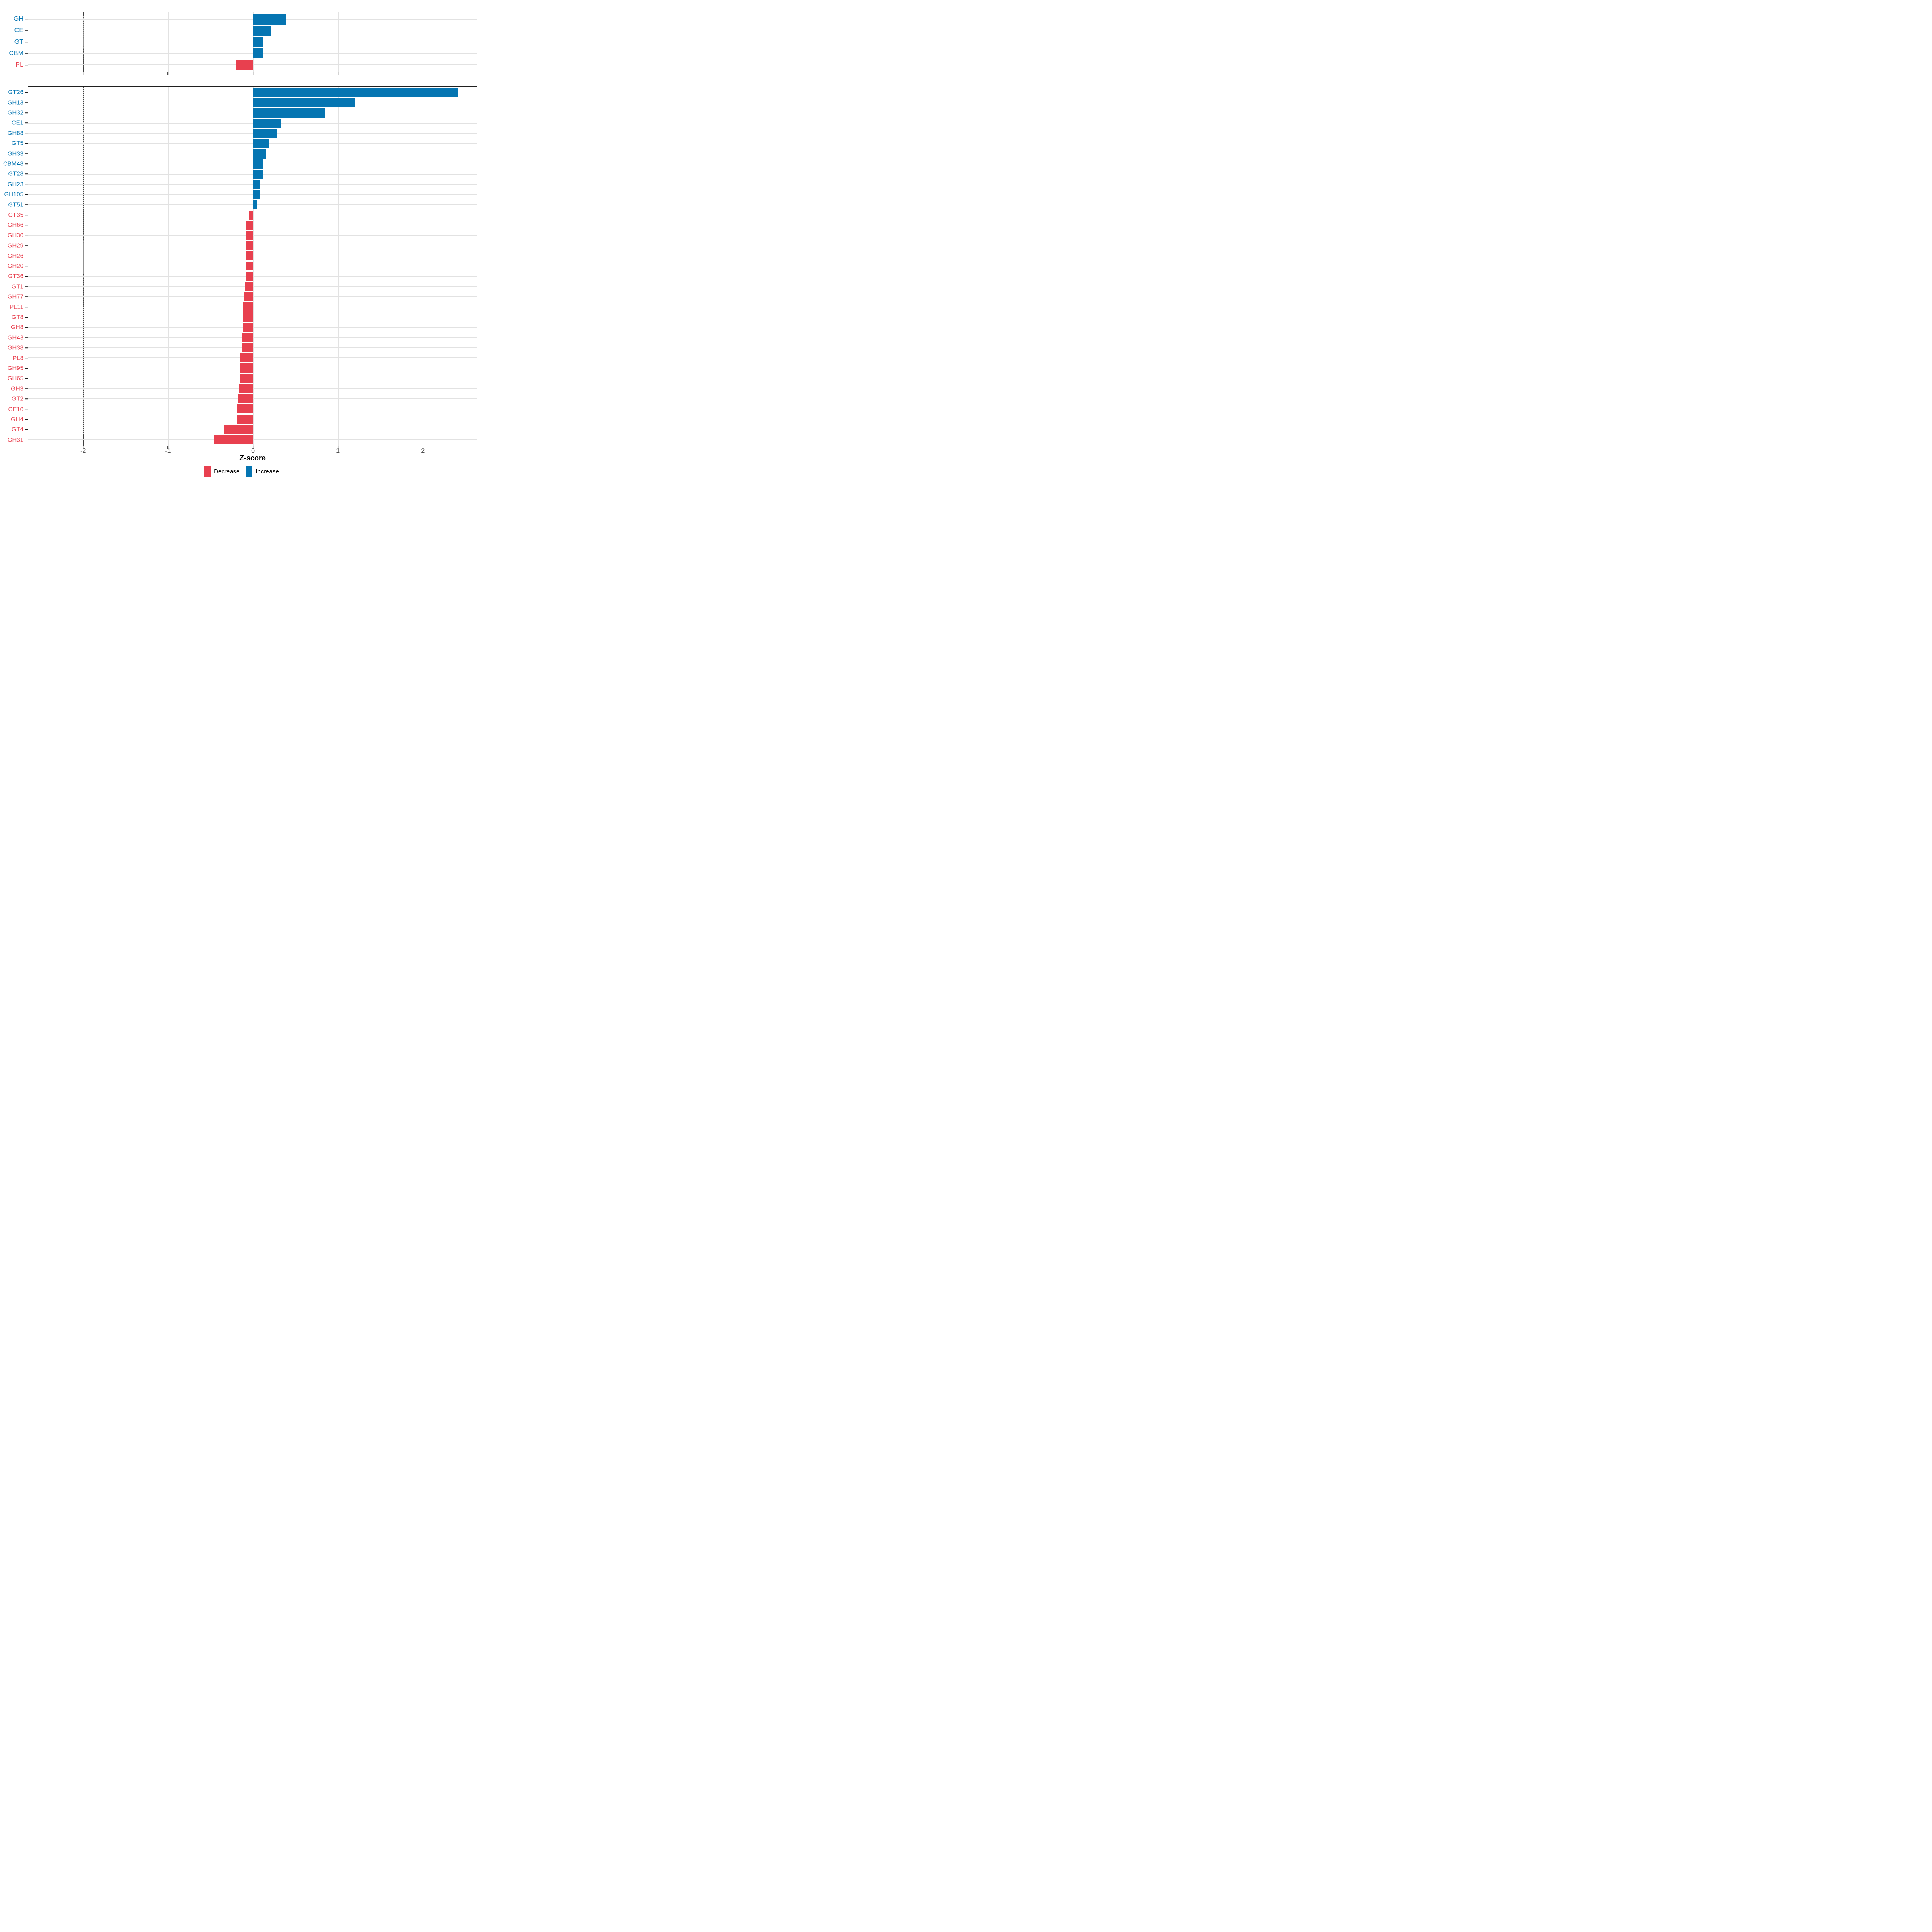 This screenshot has height=1932, width=1932. Describe the element at coordinates (17, 327) in the screenshot. I see `y-axis-label-GH8: GH8` at that location.